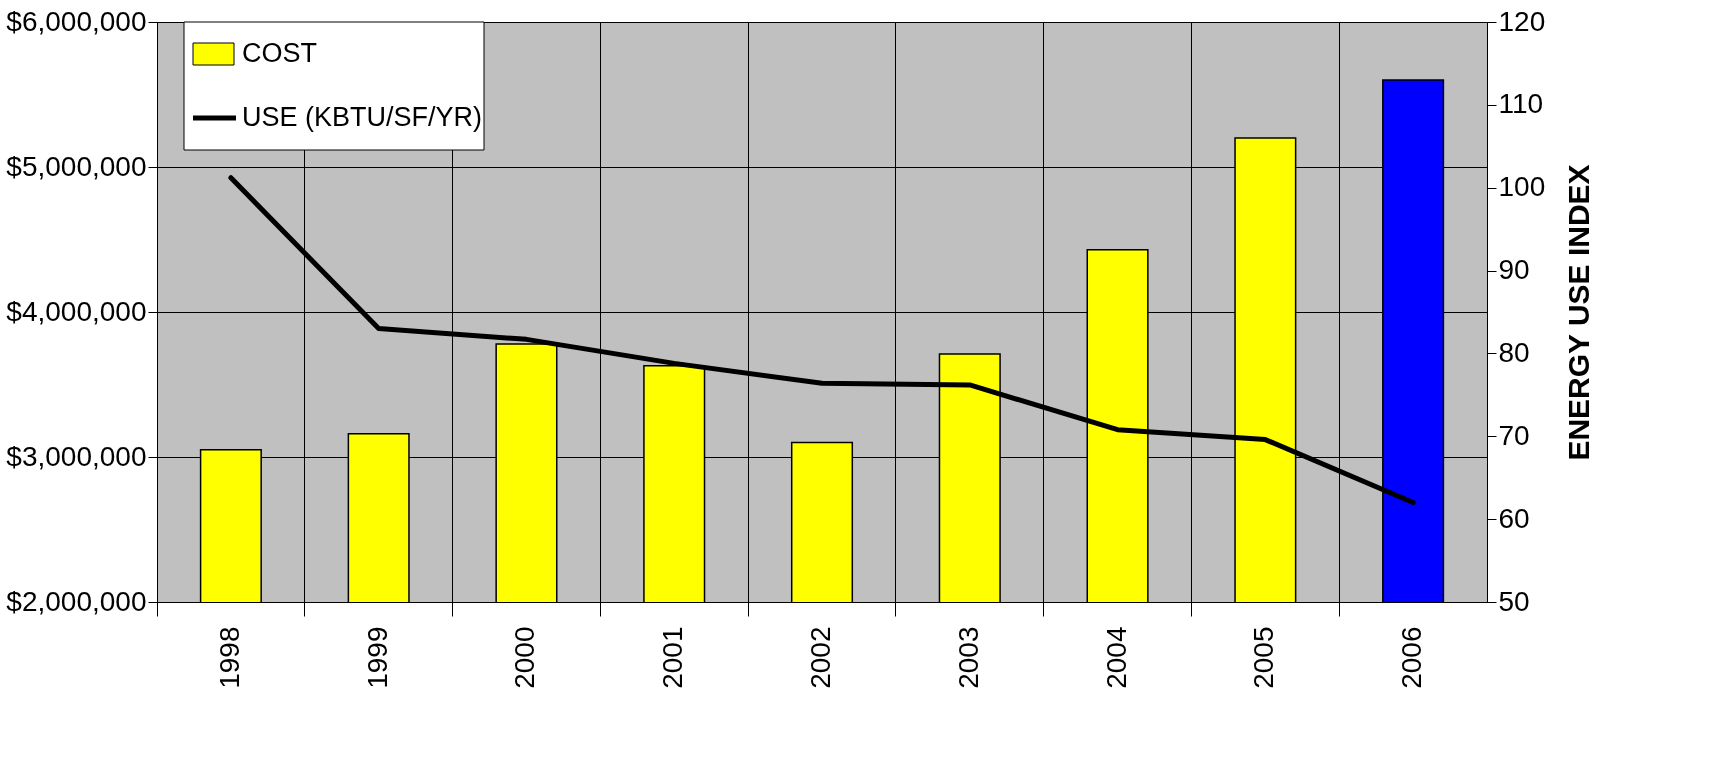  I want to click on y2-axis-title: ENERGY USE INDEX, so click(1579, 312).